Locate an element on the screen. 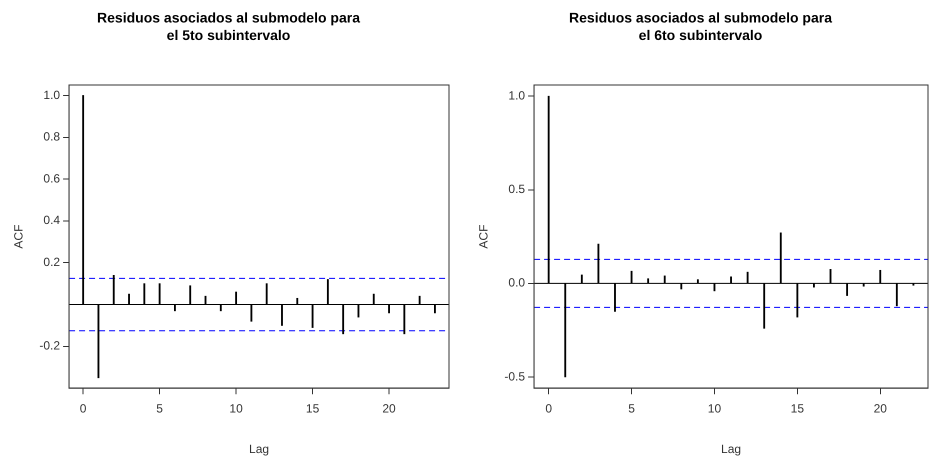 This screenshot has width=931, height=465. y-tick-label: 0.2 is located at coordinates (51, 262).